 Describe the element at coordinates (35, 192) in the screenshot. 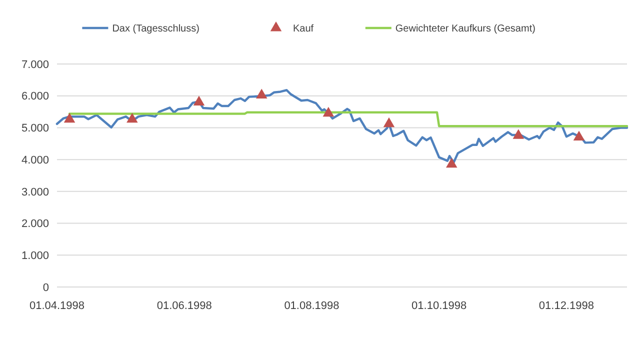

I see `y-tick-label: 3.000` at that location.